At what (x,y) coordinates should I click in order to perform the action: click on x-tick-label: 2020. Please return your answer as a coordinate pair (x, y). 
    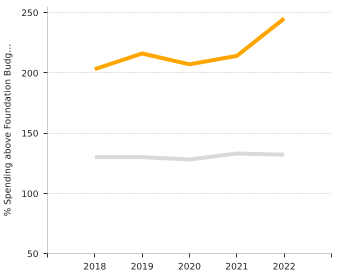
    Looking at the image, I should click on (190, 267).